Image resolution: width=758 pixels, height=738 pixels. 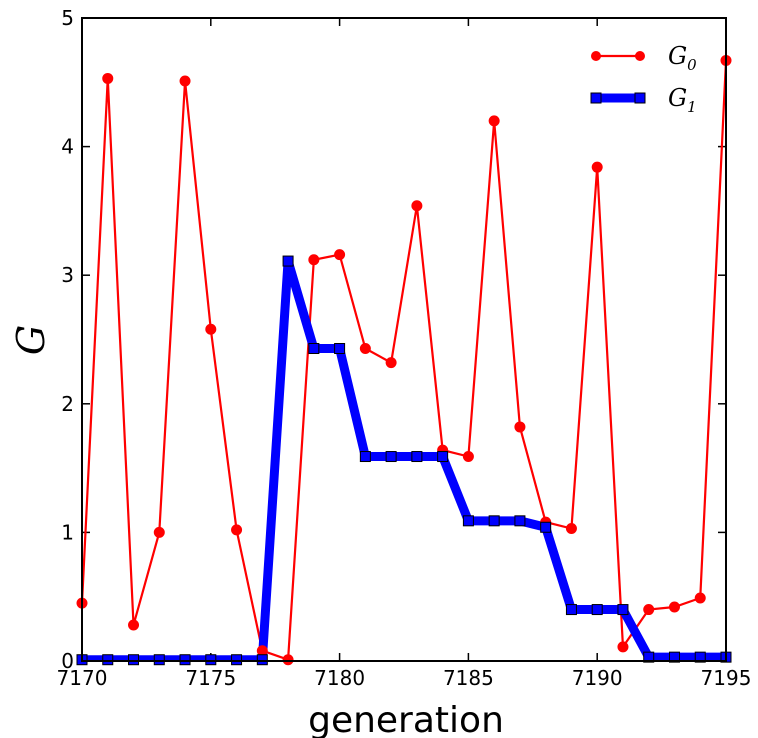 What do you see at coordinates (67, 532) in the screenshot?
I see `y-tick-label: 1` at bounding box center [67, 532].